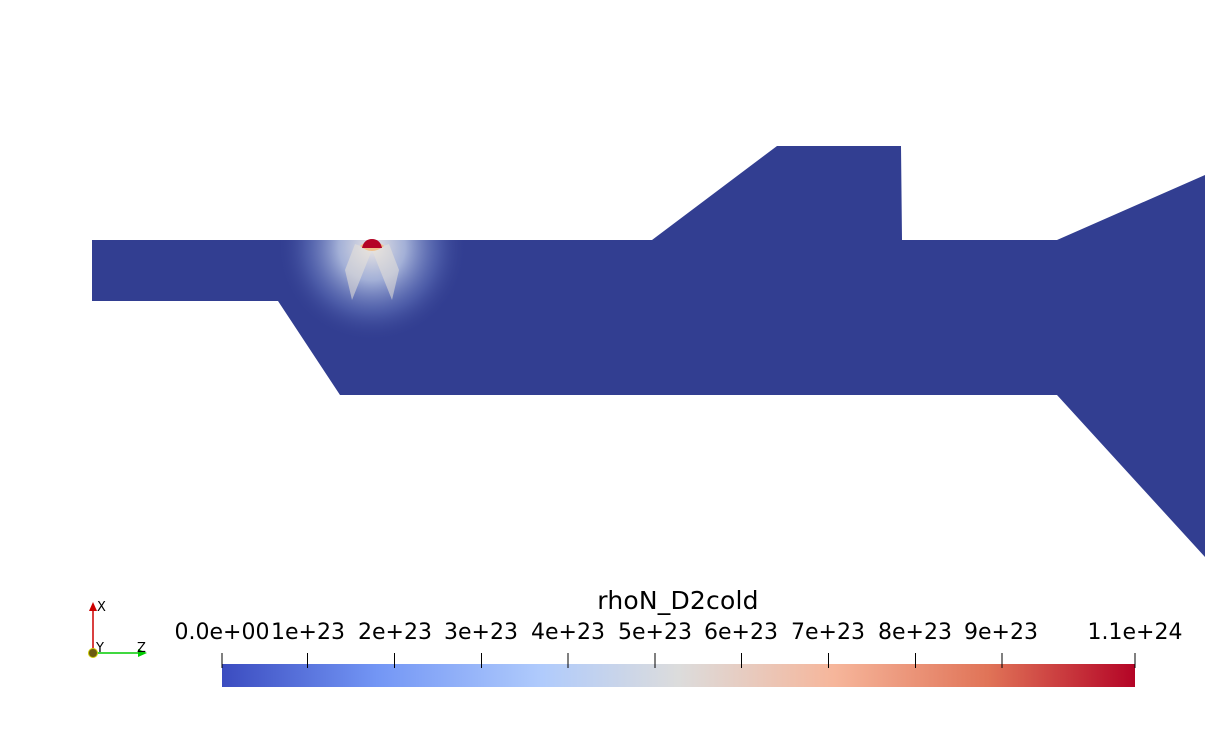 The height and width of the screenshot is (748, 1205). I want to click on colorbar-tick-label: 4e+23, so click(568, 632).